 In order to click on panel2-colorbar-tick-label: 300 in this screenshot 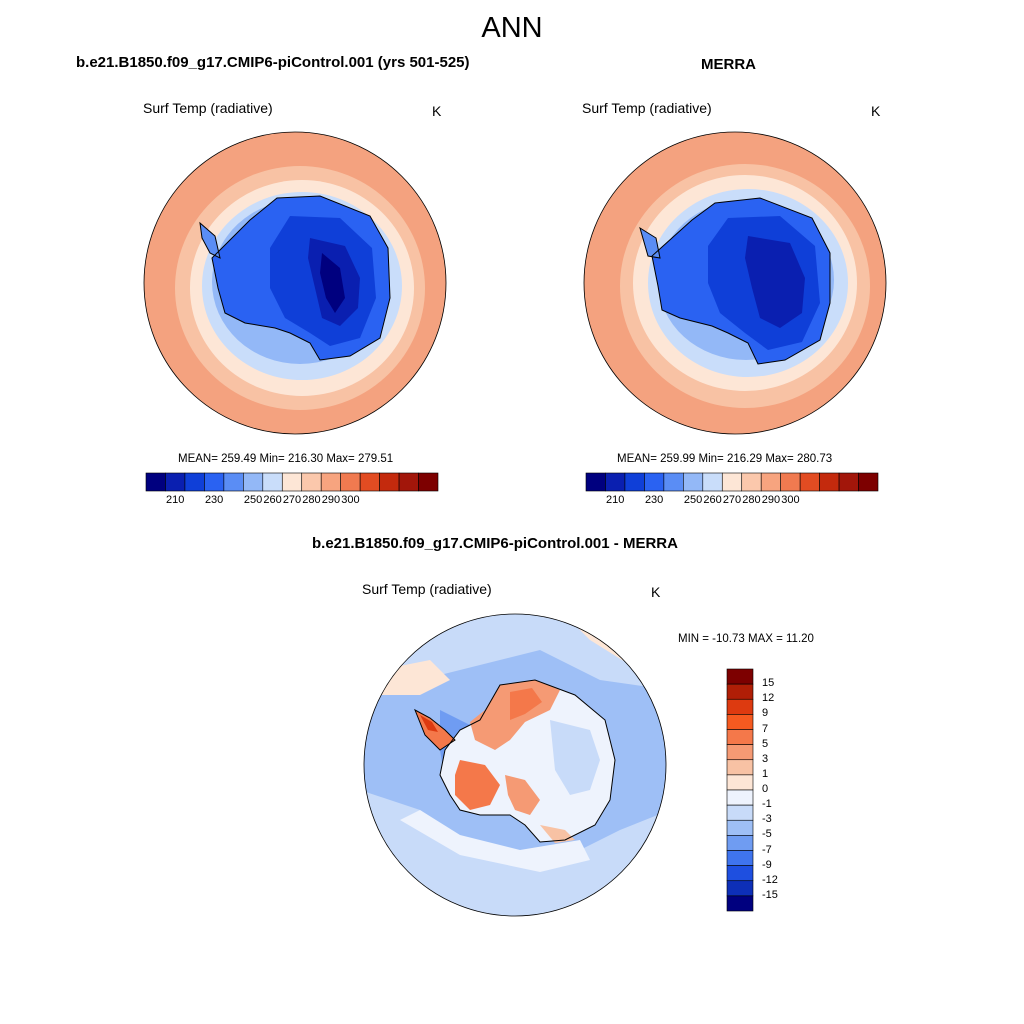, I will do `click(790, 500)`.